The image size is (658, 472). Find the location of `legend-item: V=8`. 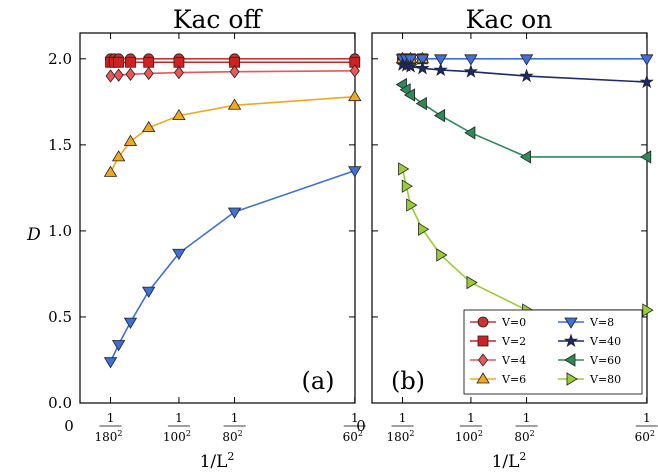

legend-item: V=8 is located at coordinates (586, 322).